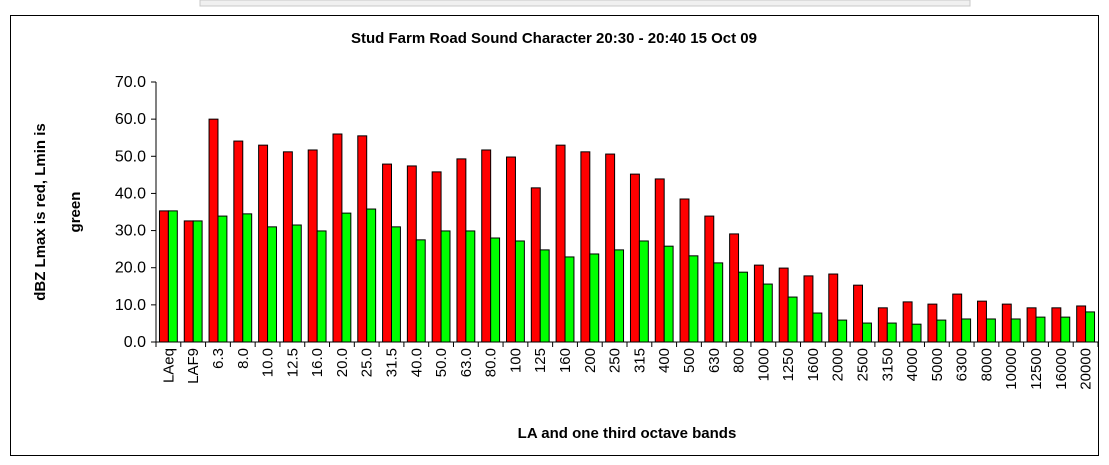 This screenshot has height=465, width=1109. Describe the element at coordinates (714, 360) in the screenshot. I see `x-tick-label: 630` at that location.